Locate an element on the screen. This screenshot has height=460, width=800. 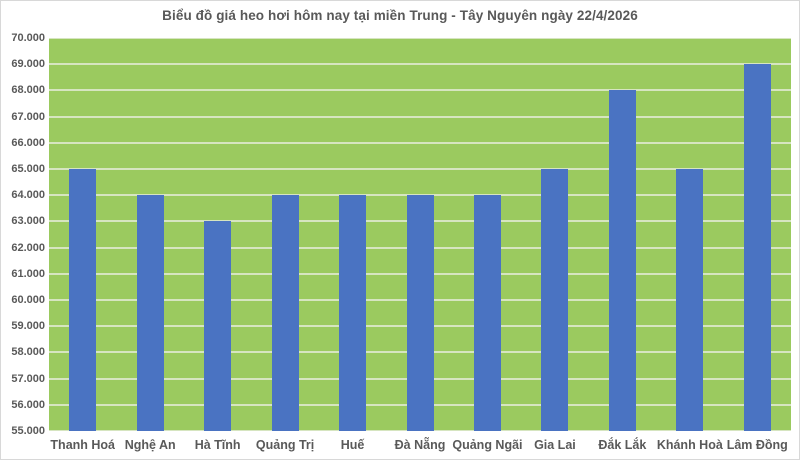
x-axis-label: Đắk Lắk is located at coordinates (622, 445).